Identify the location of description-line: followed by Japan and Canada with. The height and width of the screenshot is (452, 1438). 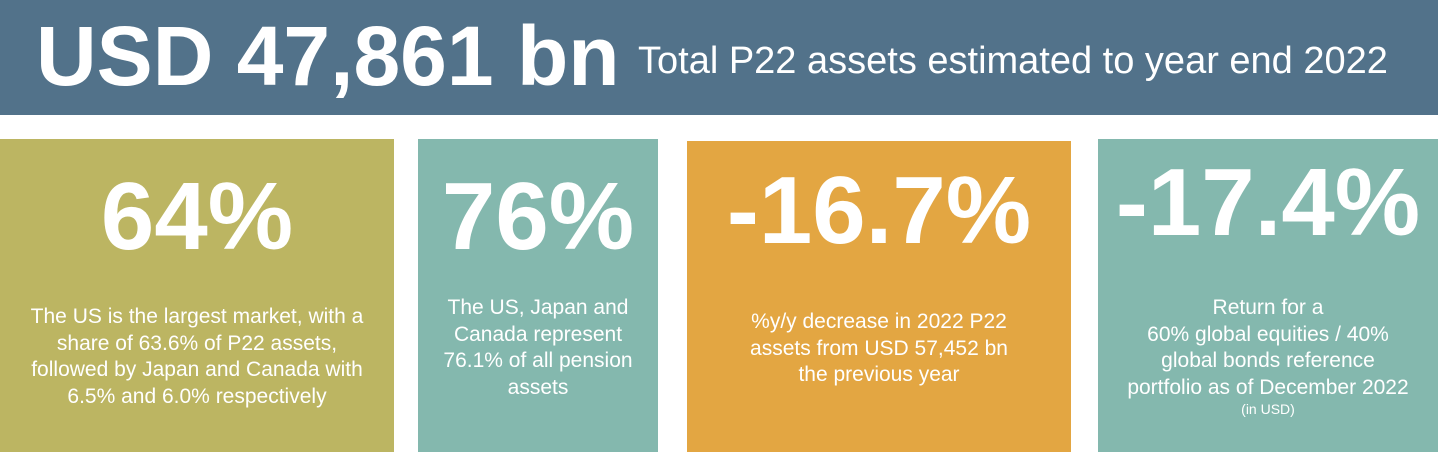
(197, 369).